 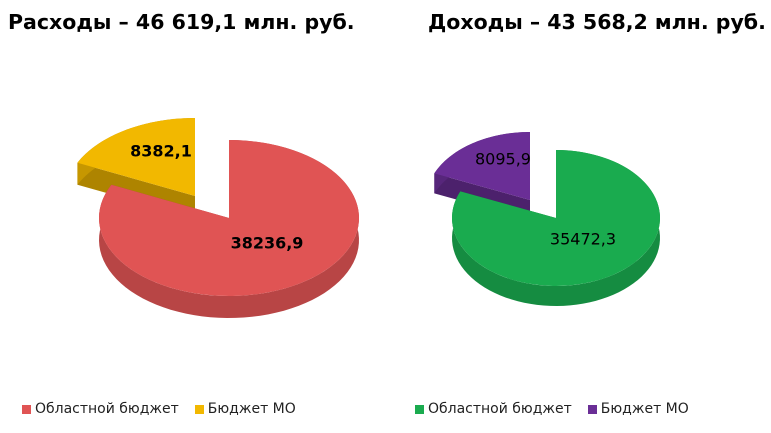 I want to click on data-label-regional: 35472,3, so click(x=583, y=239).